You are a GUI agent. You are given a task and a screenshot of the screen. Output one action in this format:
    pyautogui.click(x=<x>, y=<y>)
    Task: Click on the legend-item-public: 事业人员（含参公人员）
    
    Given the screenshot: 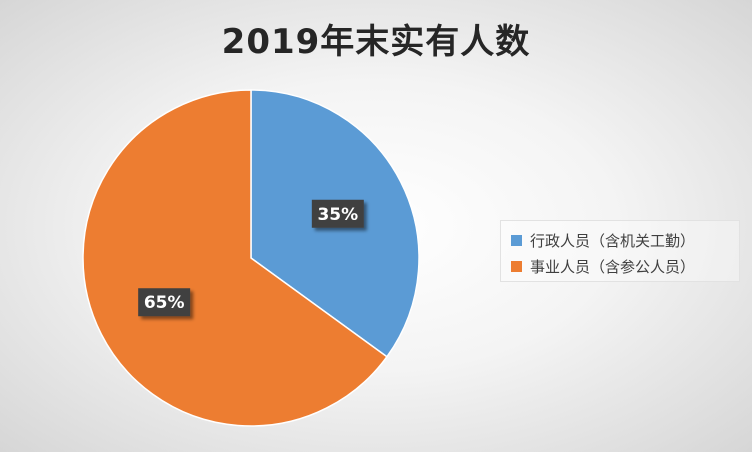 What is the action you would take?
    pyautogui.click(x=625, y=266)
    